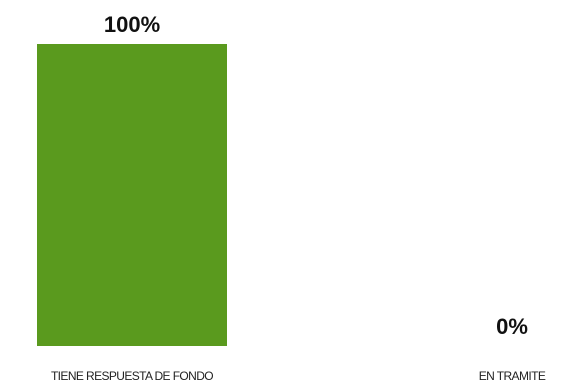  Describe the element at coordinates (132, 376) in the screenshot. I see `category-label-0: TIENE RESPUESTA DE FONDO` at that location.